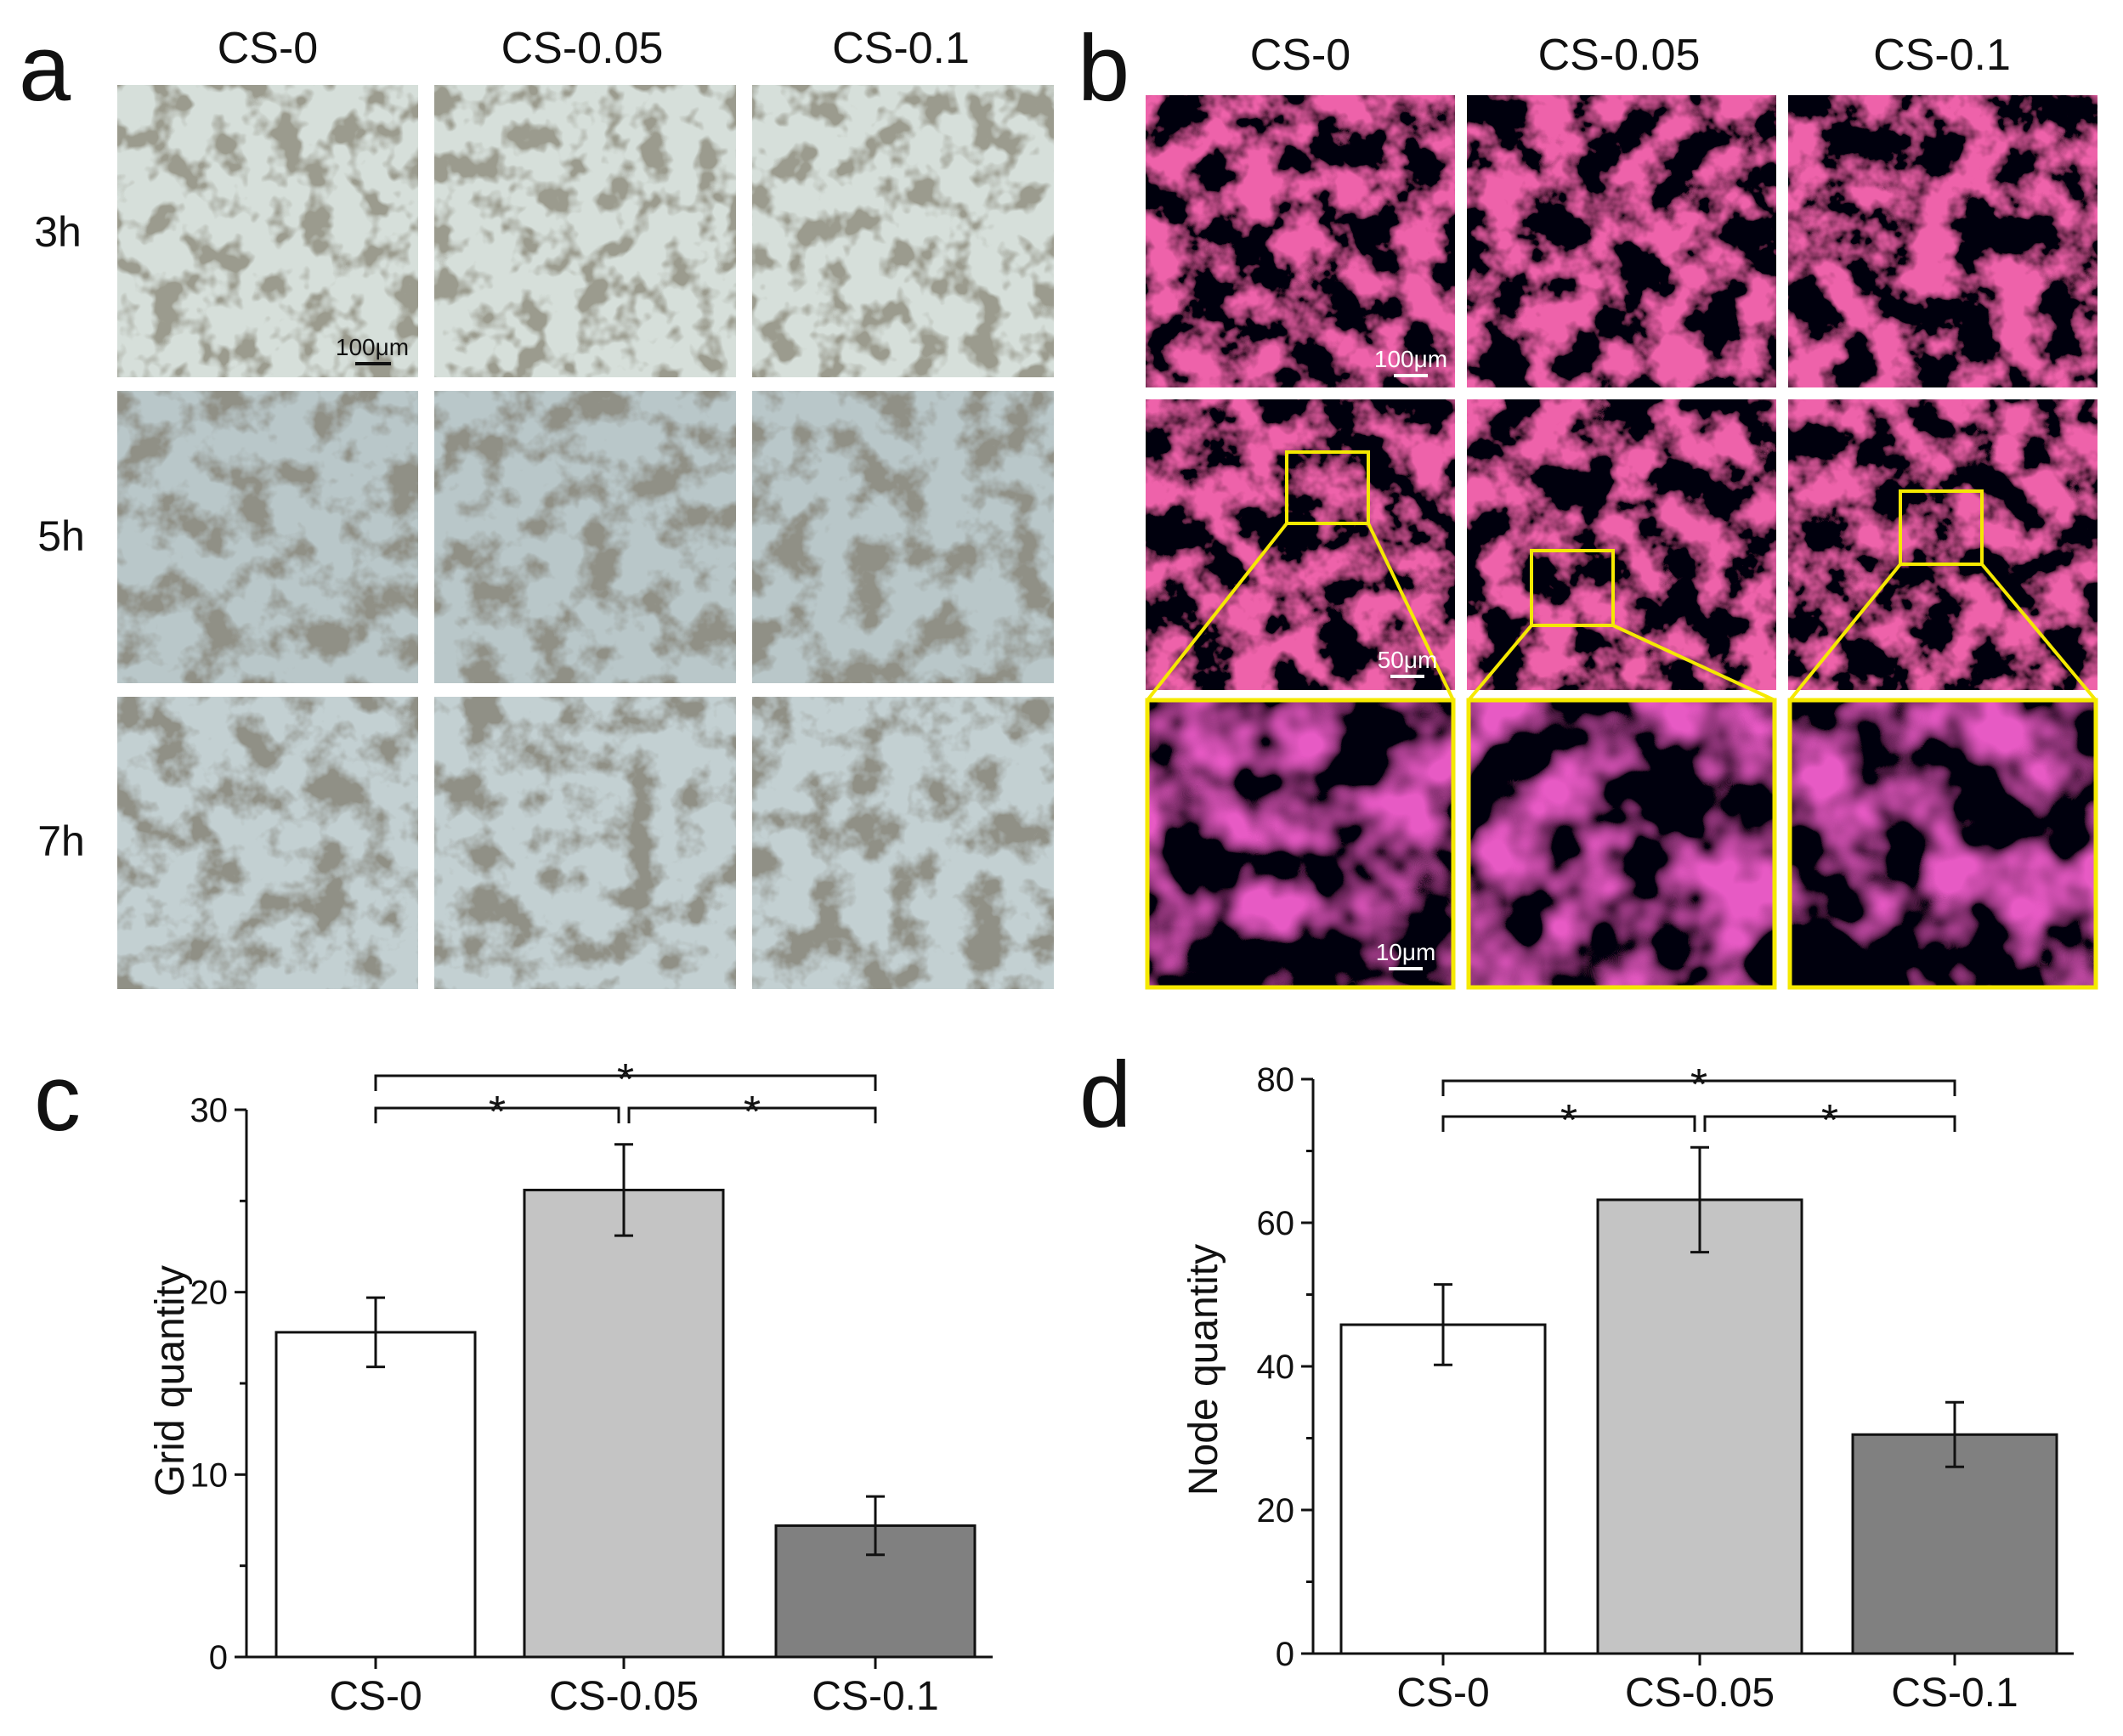 The height and width of the screenshot is (1736, 2123). Describe the element at coordinates (1411, 612) in the screenshot. I see `zoom-line-right-cs0` at that location.